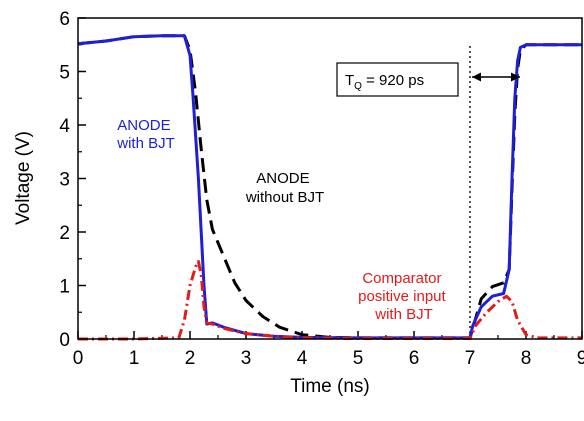 The height and width of the screenshot is (421, 584). I want to click on x-tick-labels: 0 1 2 3 4 5 6 7 8 9, so click(328, 358).